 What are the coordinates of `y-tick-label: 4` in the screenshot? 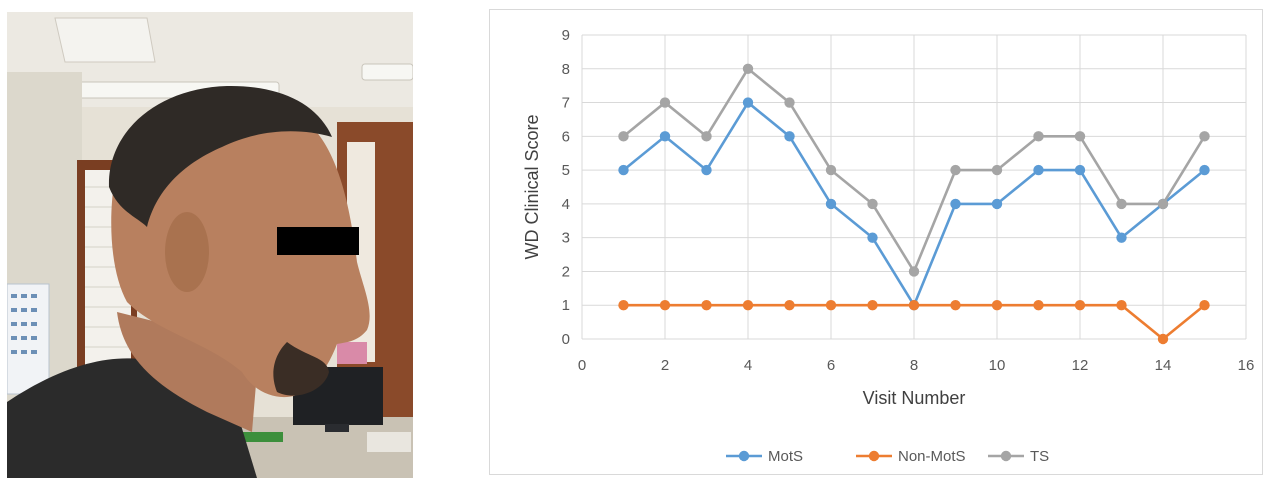 It's located at (566, 204).